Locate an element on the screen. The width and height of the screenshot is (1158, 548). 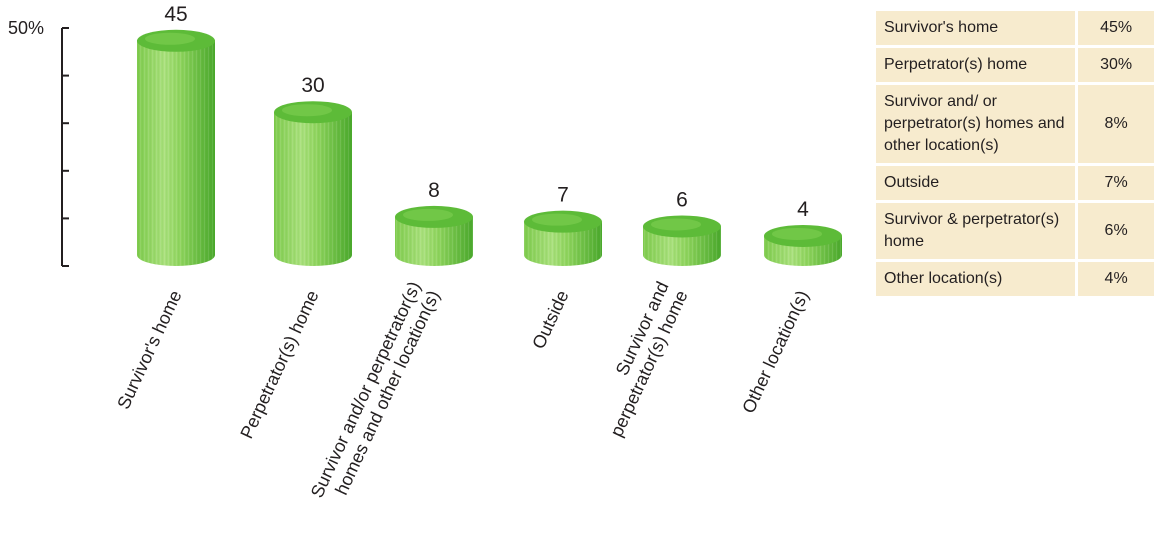
table-row: Outside 7% is located at coordinates (1015, 183).